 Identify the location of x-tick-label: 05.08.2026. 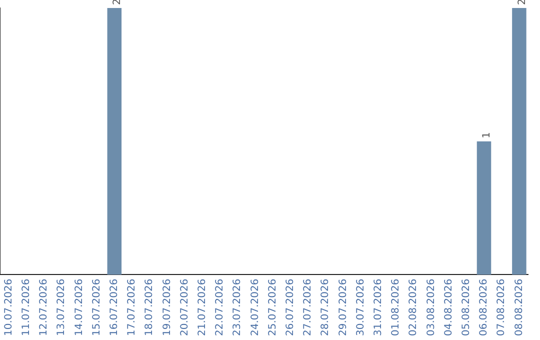
(466, 307).